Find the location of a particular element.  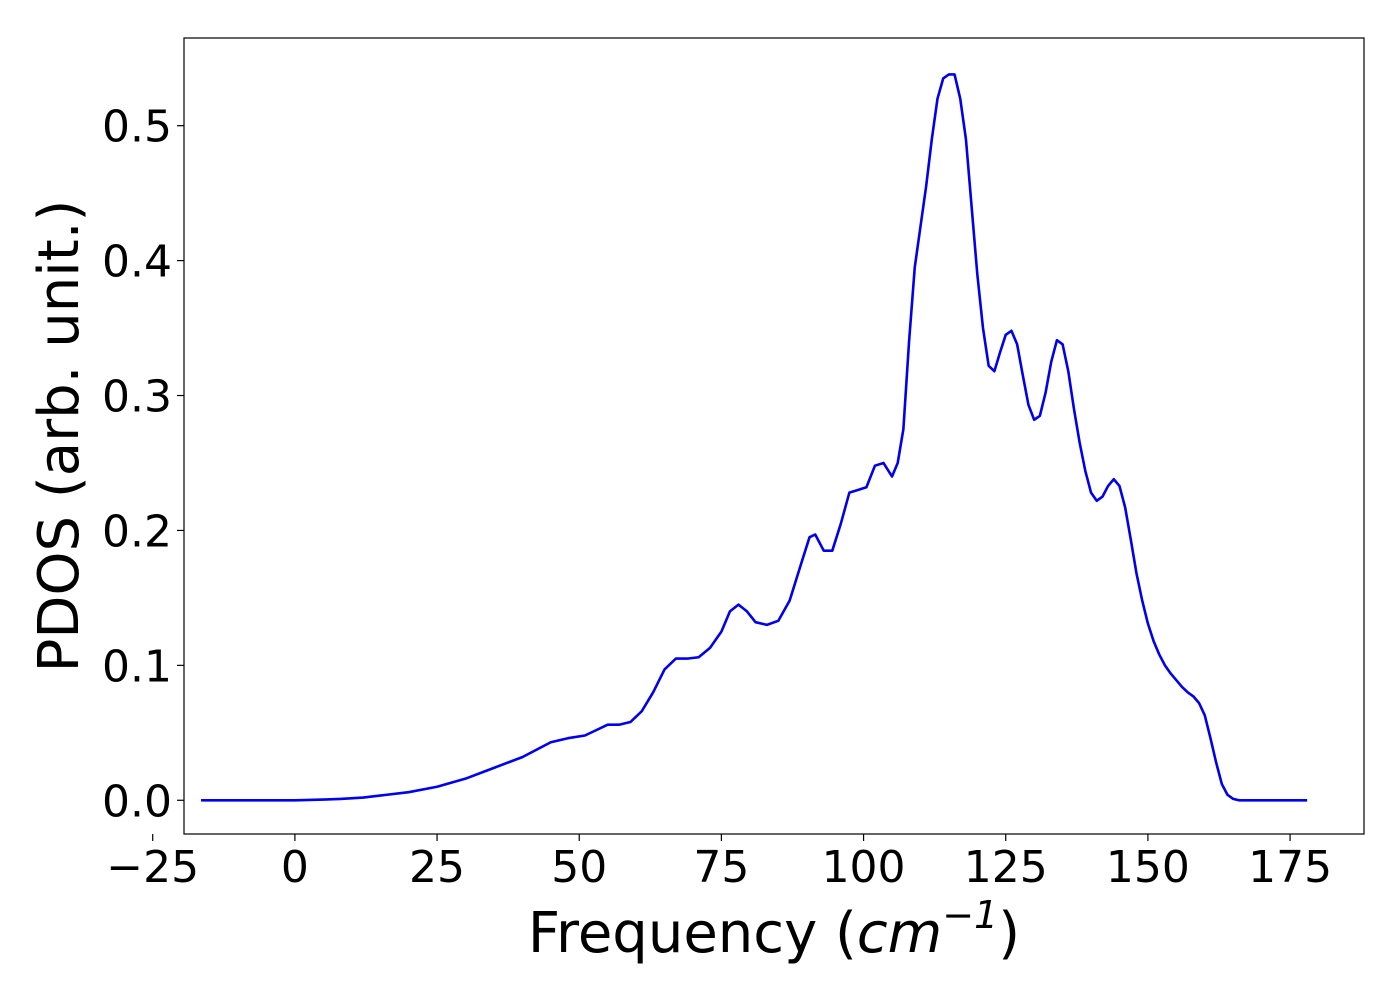

x-tick-label: 25 is located at coordinates (437, 867).